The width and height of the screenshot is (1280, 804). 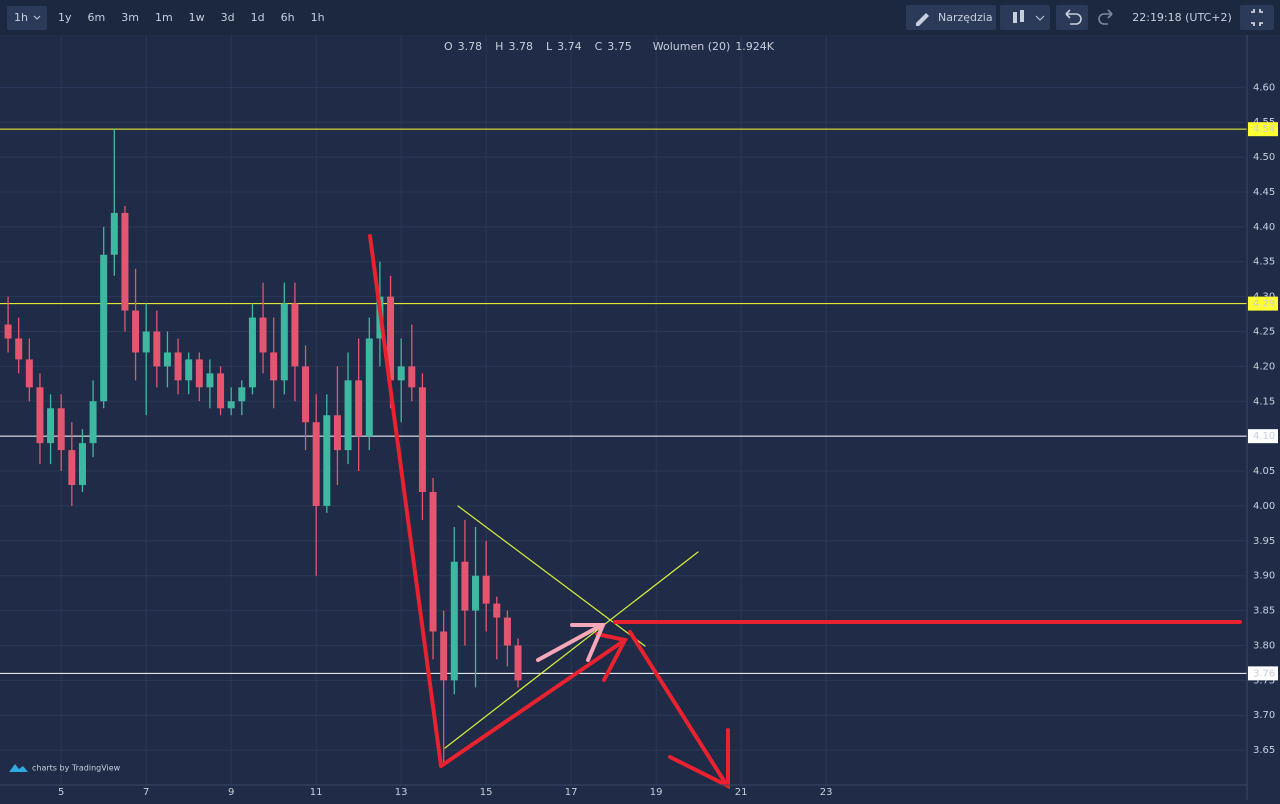 I want to click on collapse-icon, so click(x=1257, y=17).